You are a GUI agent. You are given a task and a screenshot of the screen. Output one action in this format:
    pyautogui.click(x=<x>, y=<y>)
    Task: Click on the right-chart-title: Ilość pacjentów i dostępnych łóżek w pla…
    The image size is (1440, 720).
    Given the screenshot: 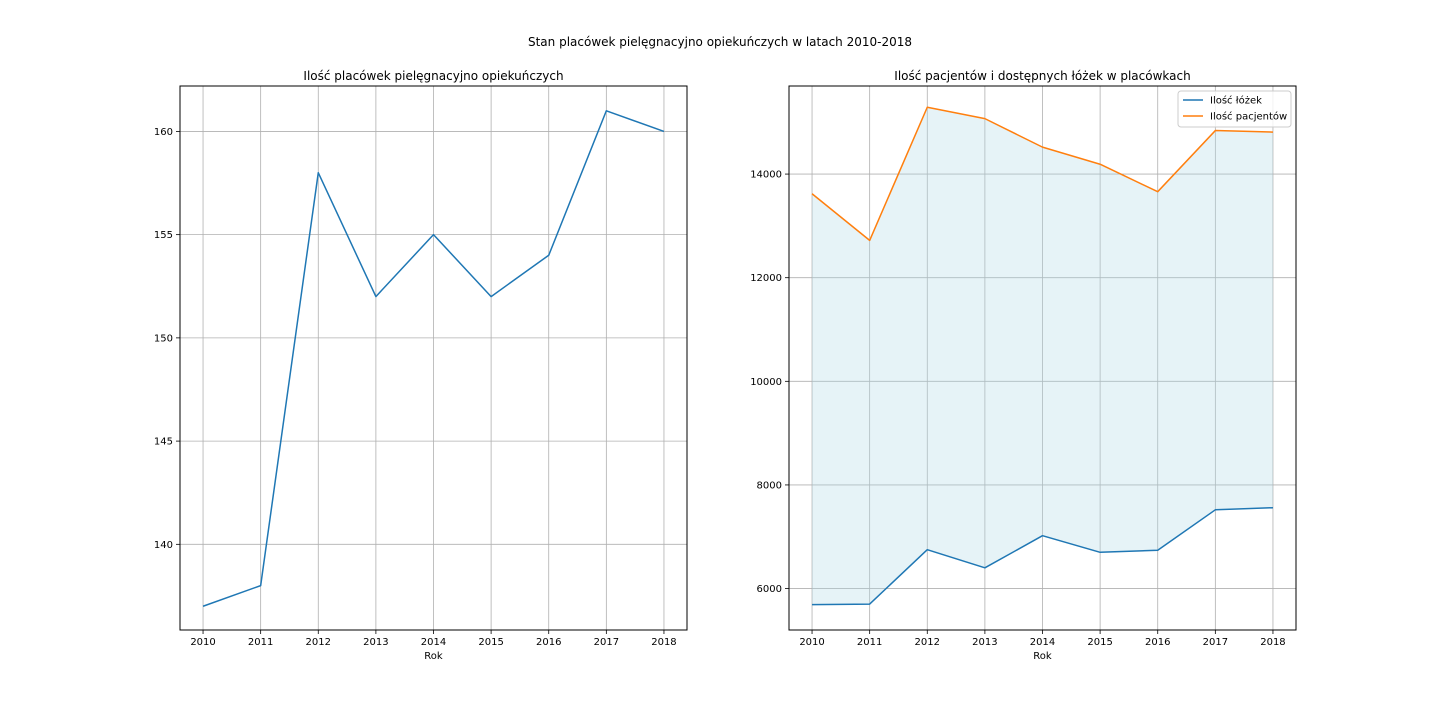 What is the action you would take?
    pyautogui.click(x=1042, y=76)
    